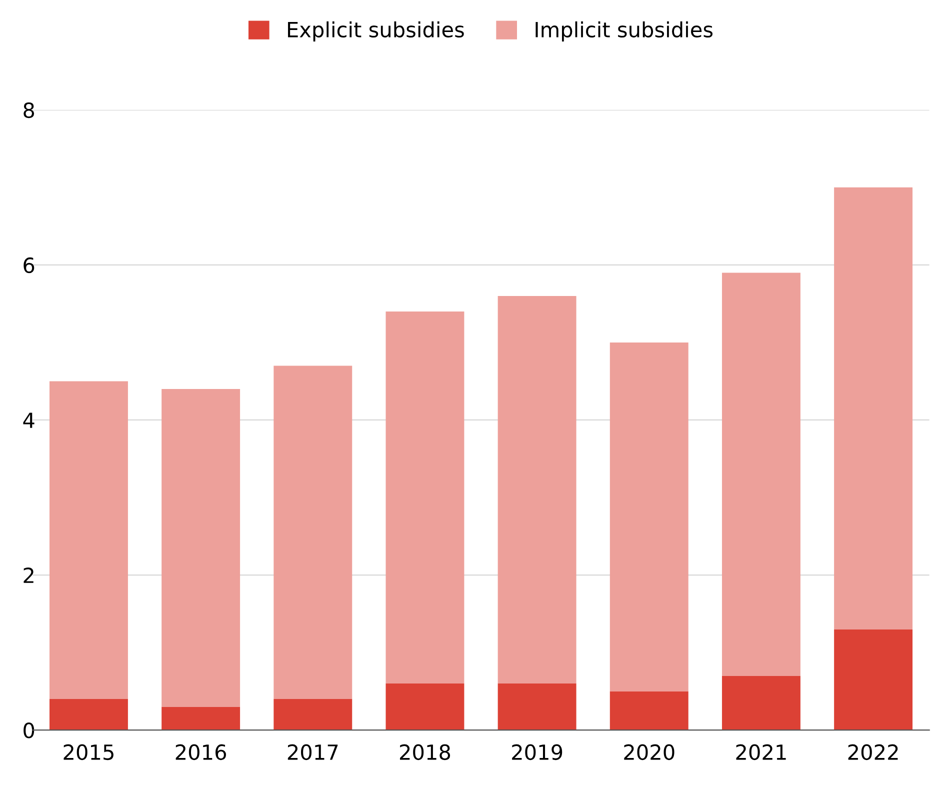  What do you see at coordinates (425, 752) in the screenshot?
I see `x-tick-label: 2018` at bounding box center [425, 752].